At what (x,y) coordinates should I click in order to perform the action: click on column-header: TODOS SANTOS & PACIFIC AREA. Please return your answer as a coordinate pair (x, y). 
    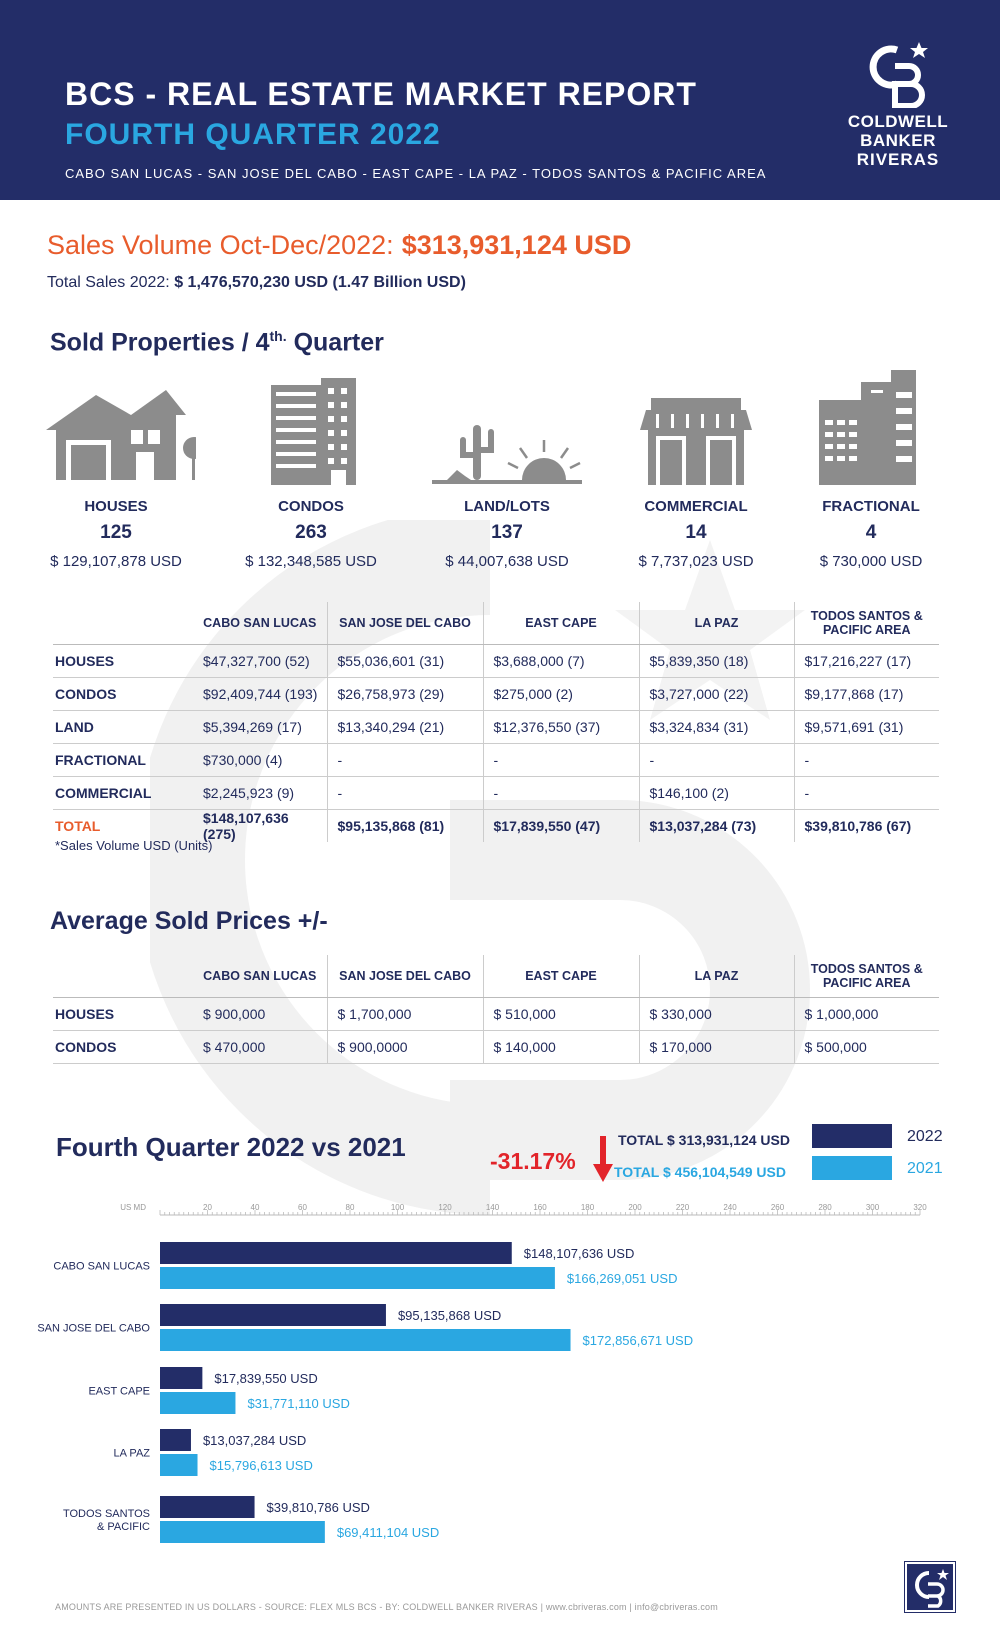
    Looking at the image, I should click on (866, 976).